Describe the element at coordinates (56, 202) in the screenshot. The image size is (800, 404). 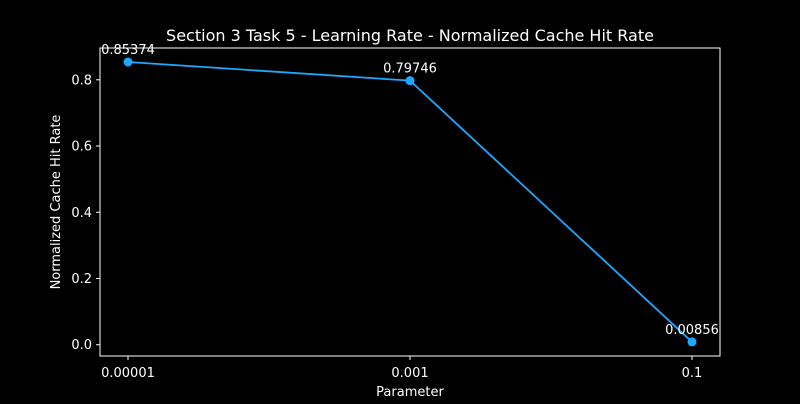
I see `y-axis-label: Normalized Cache Hit Rate` at that location.